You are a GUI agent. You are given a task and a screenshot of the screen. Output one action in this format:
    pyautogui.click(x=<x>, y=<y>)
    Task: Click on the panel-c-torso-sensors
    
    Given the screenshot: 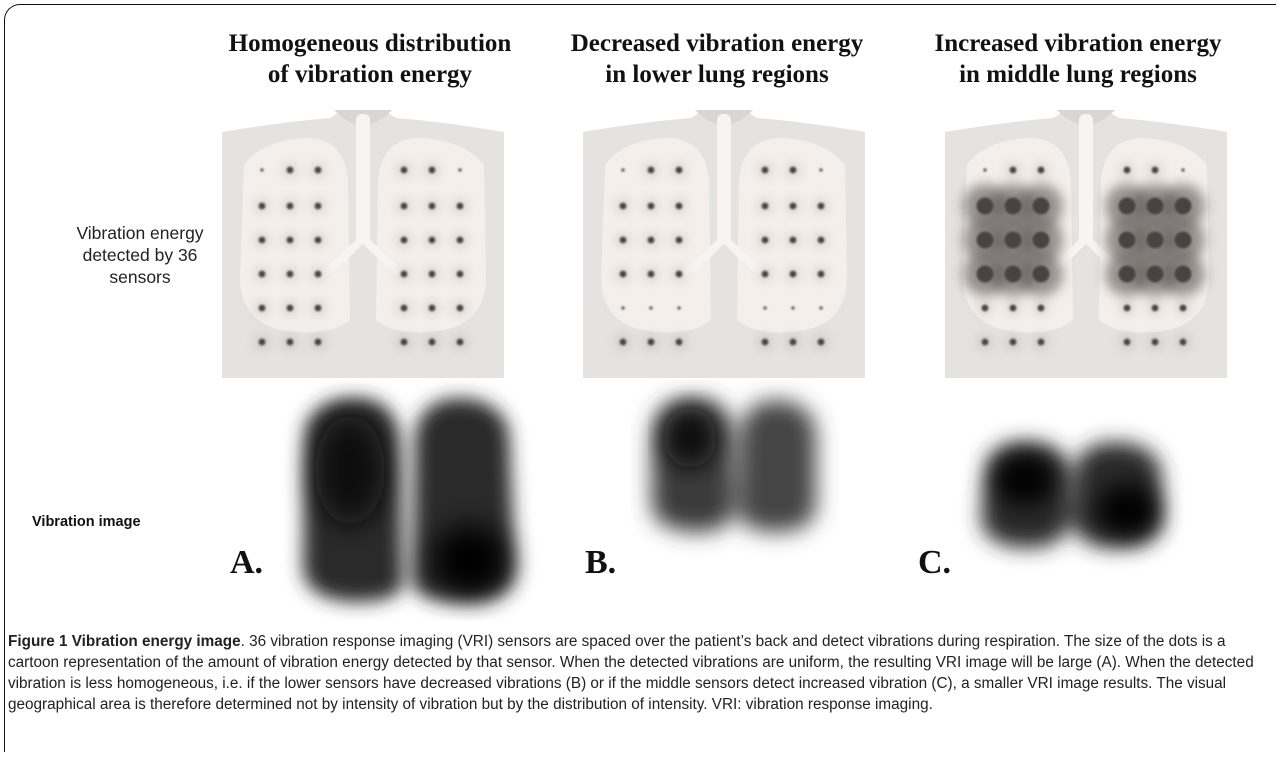 What is the action you would take?
    pyautogui.click(x=1086, y=244)
    